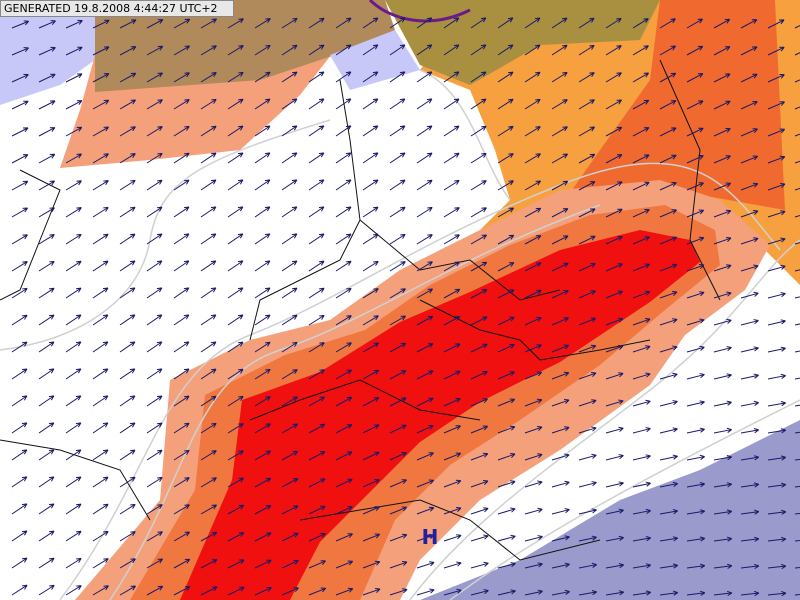 This screenshot has height=600, width=800. What do you see at coordinates (245, 46) in the screenshot?
I see `hot-area` at bounding box center [245, 46].